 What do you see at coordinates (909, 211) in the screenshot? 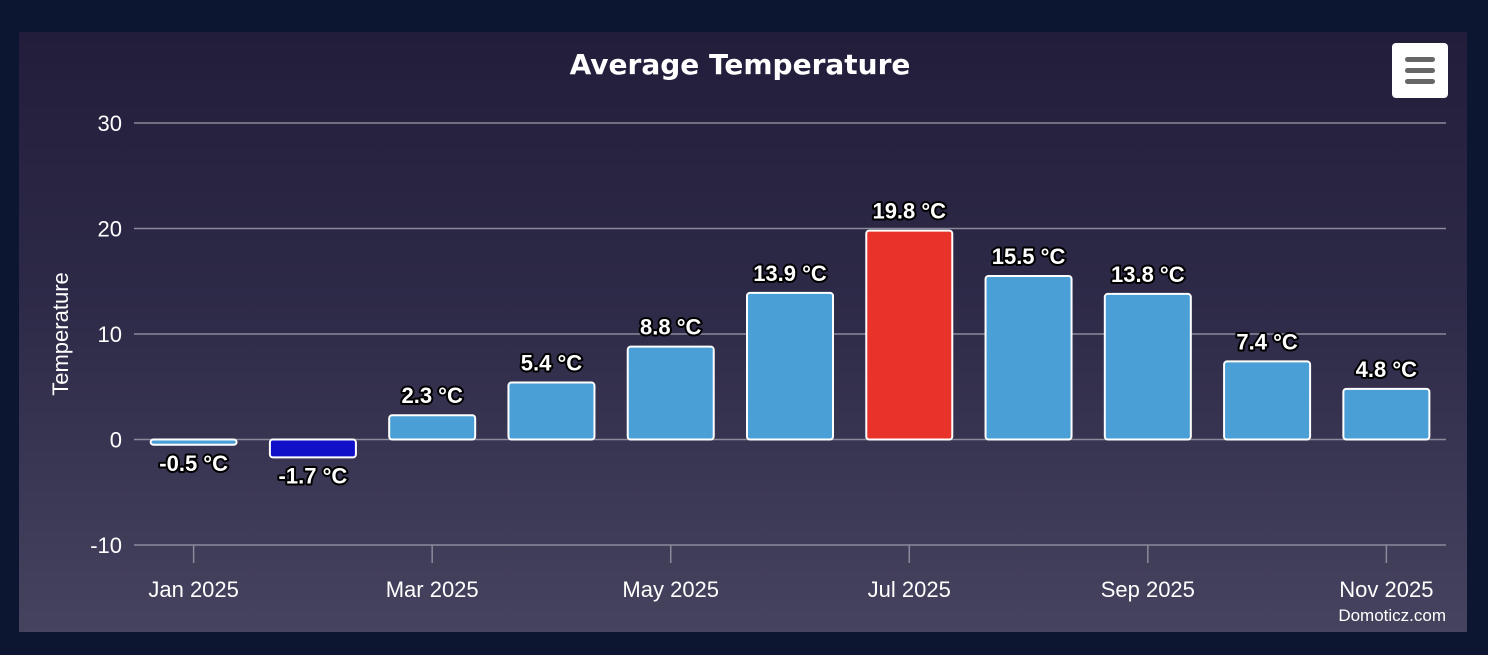
I see `data-label: 19.8 °C` at bounding box center [909, 211].